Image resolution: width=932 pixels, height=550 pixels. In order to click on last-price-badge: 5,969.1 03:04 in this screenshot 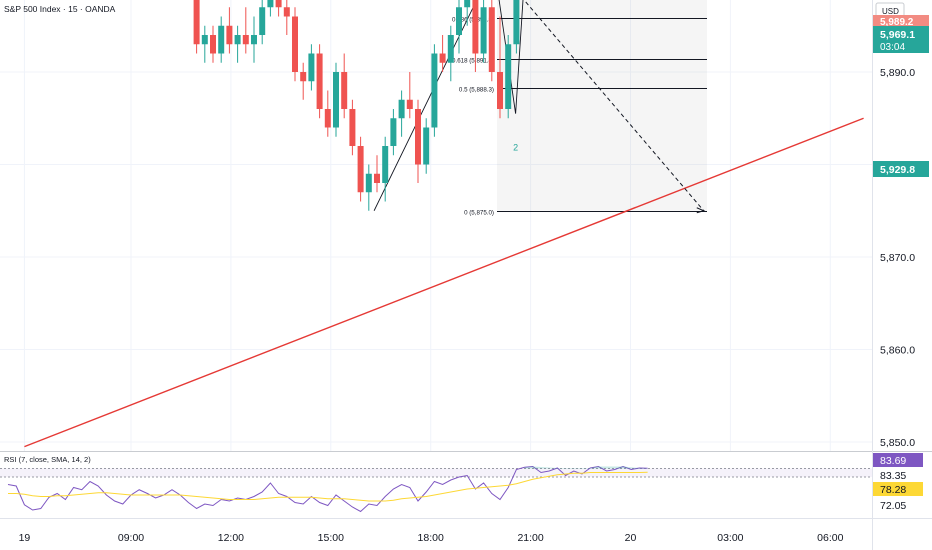, I will do `click(901, 39)`.